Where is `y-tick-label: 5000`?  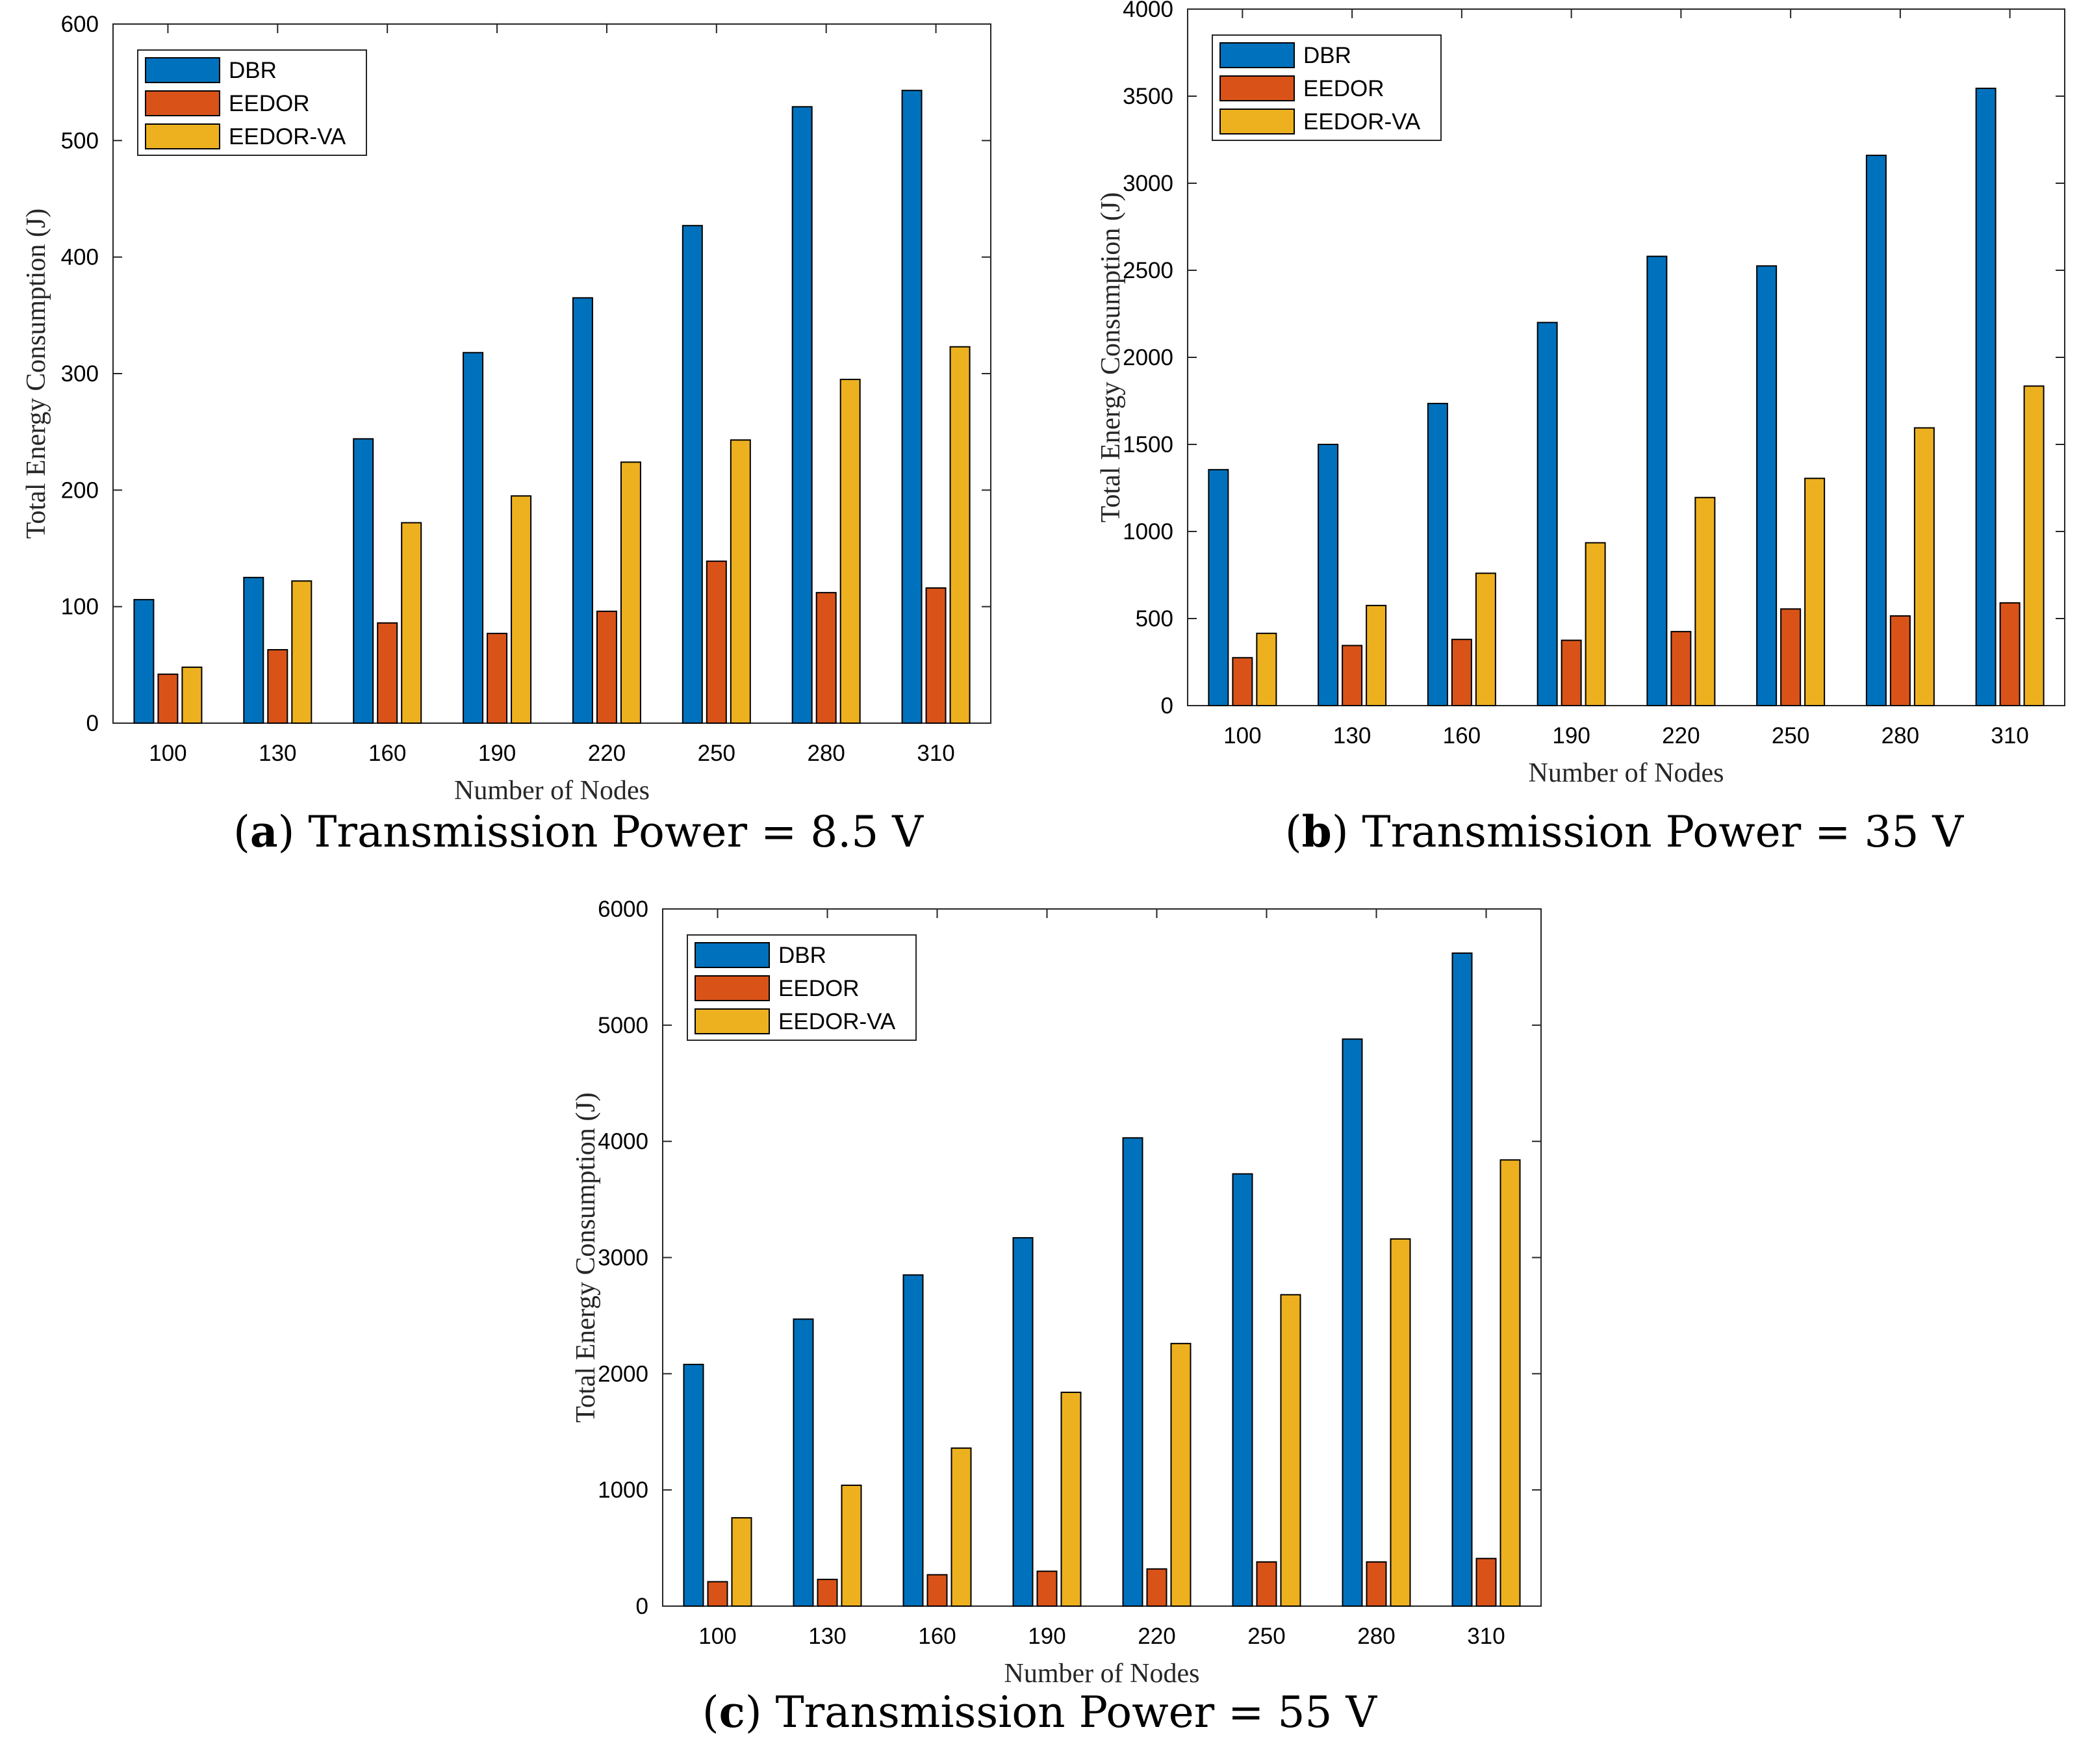 y-tick-label: 5000 is located at coordinates (623, 1025).